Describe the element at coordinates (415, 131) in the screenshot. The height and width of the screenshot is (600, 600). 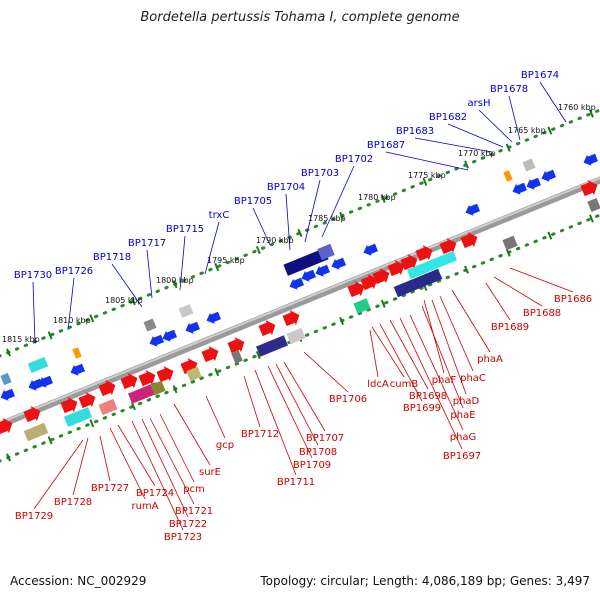
I see `upper-gene-label: BP1683` at that location.